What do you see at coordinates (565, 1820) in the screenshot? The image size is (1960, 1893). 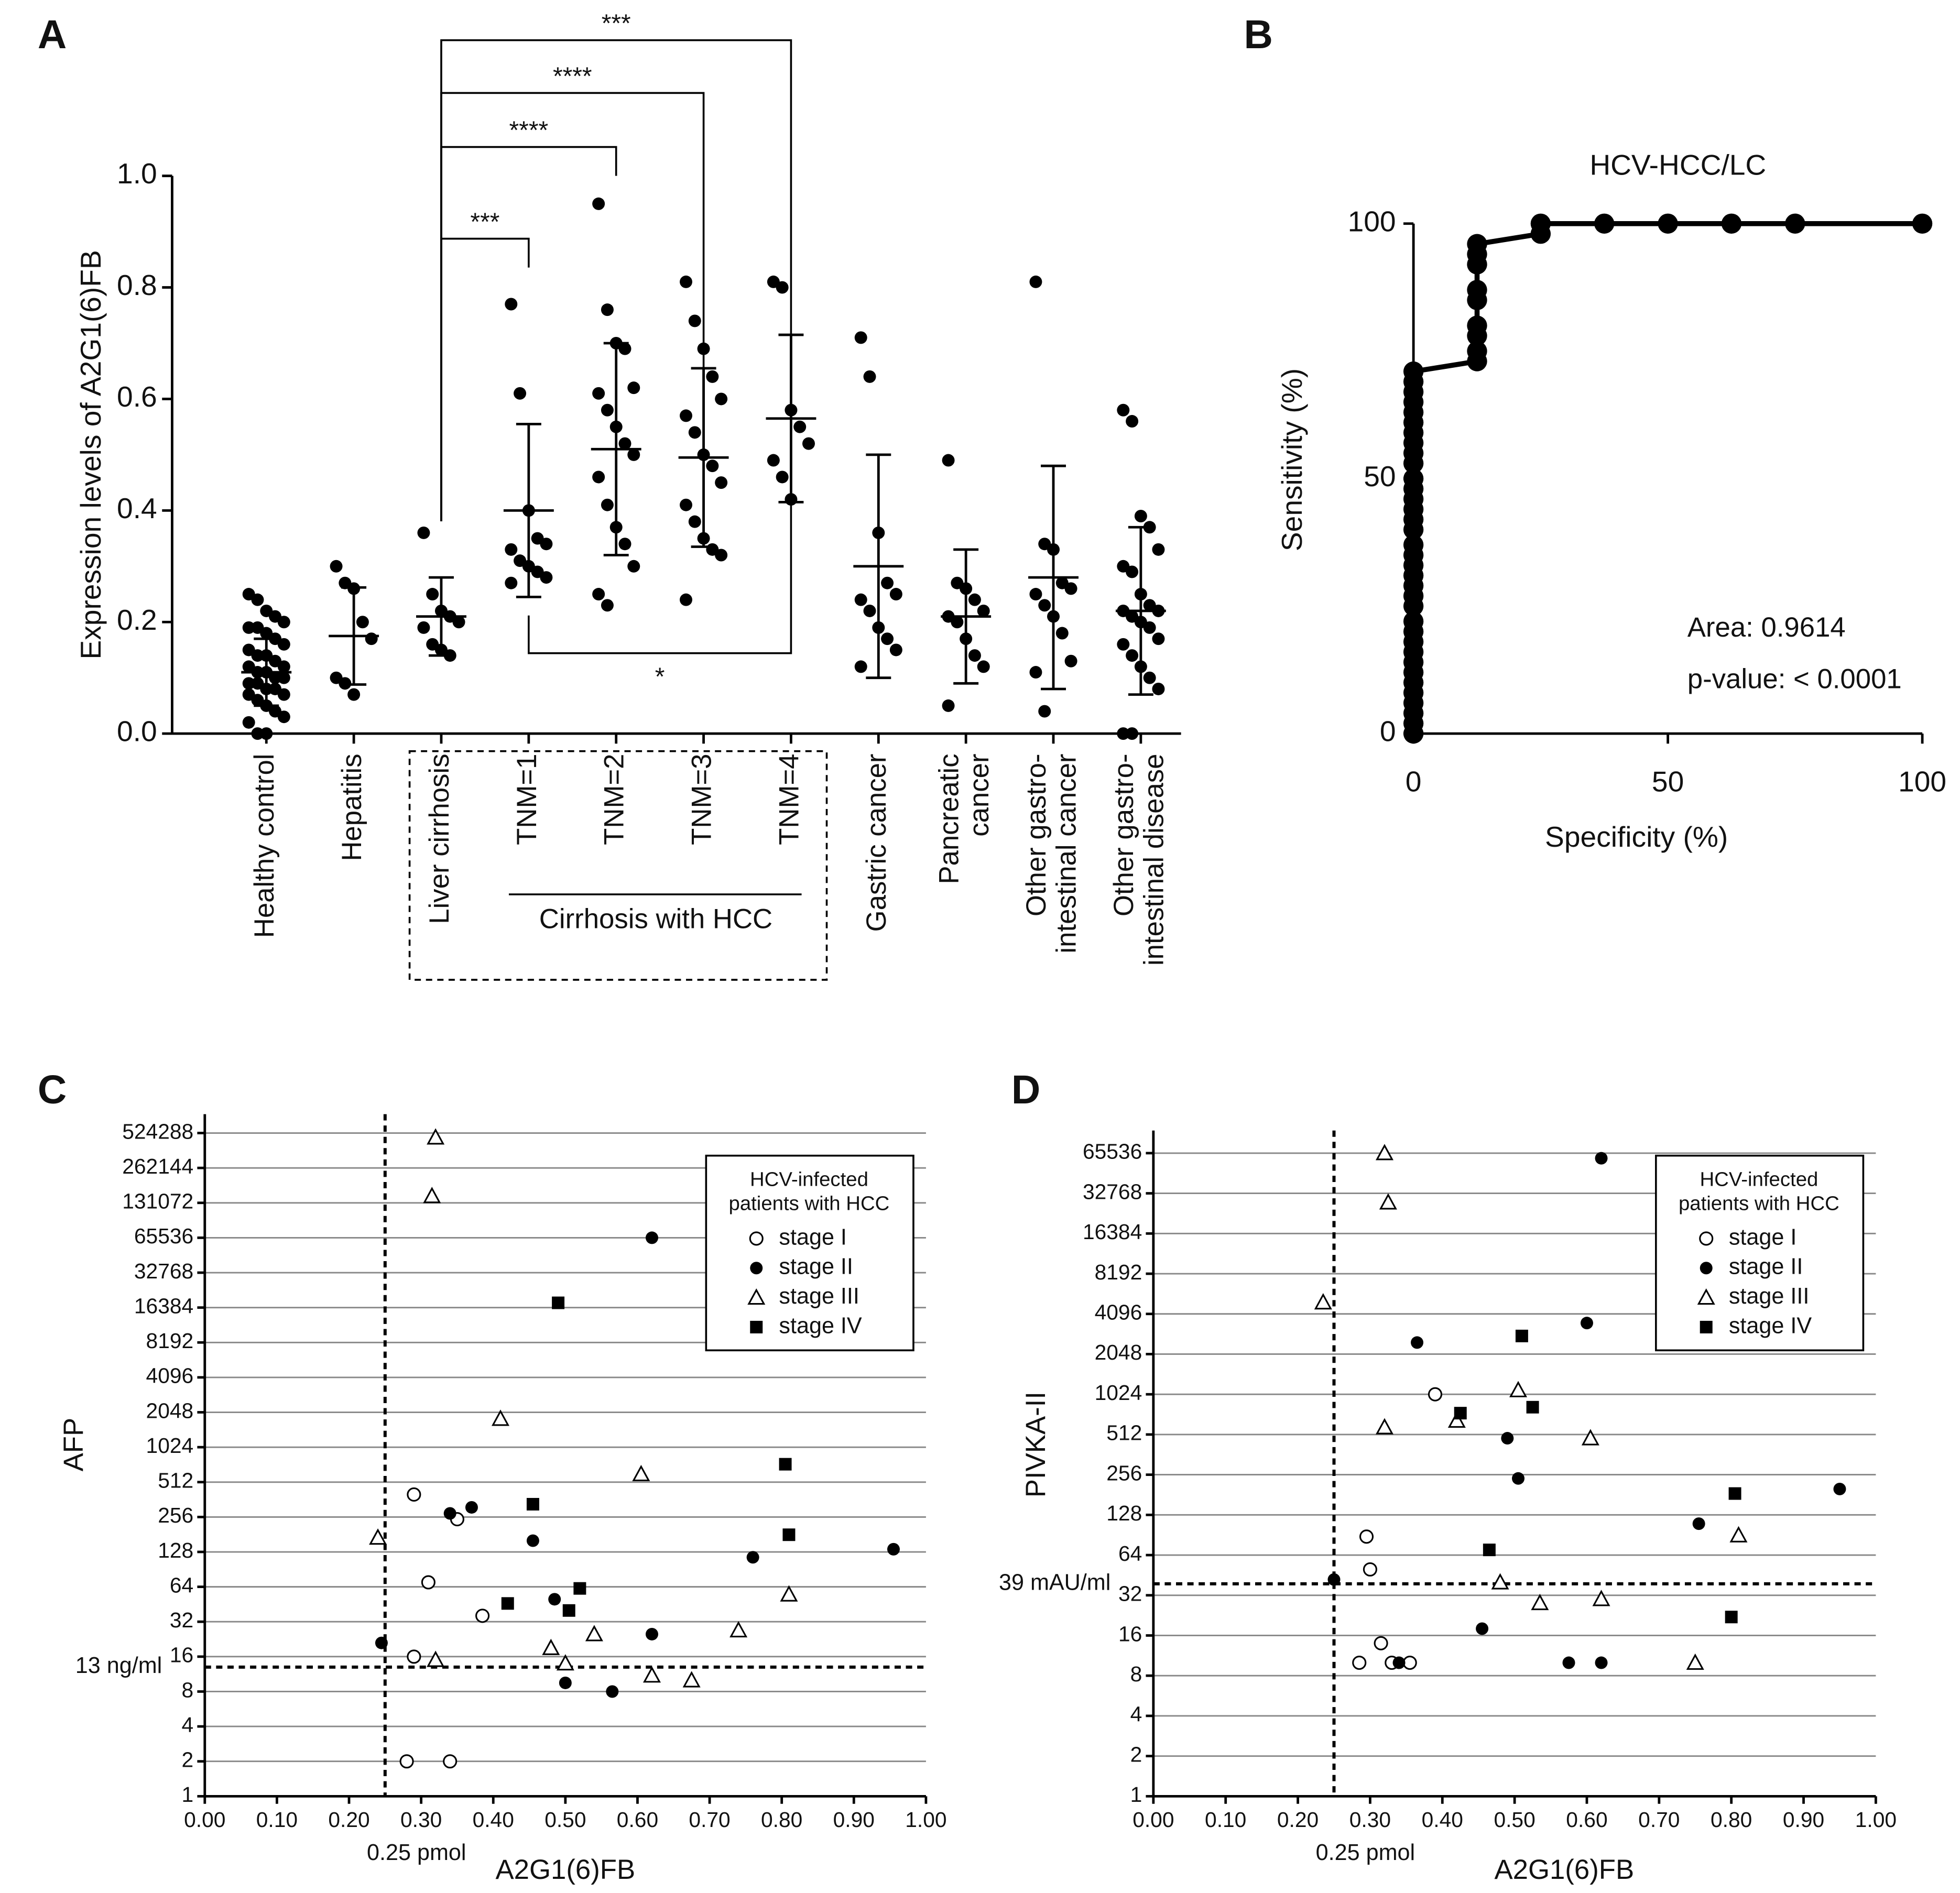 I see `x-tick-label: 0.50` at bounding box center [565, 1820].